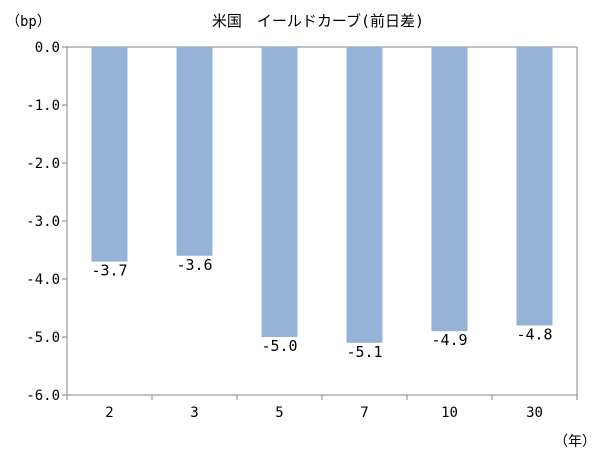 This screenshot has width=598, height=452. Describe the element at coordinates (279, 413) in the screenshot. I see `x-tick-label: 5` at that location.